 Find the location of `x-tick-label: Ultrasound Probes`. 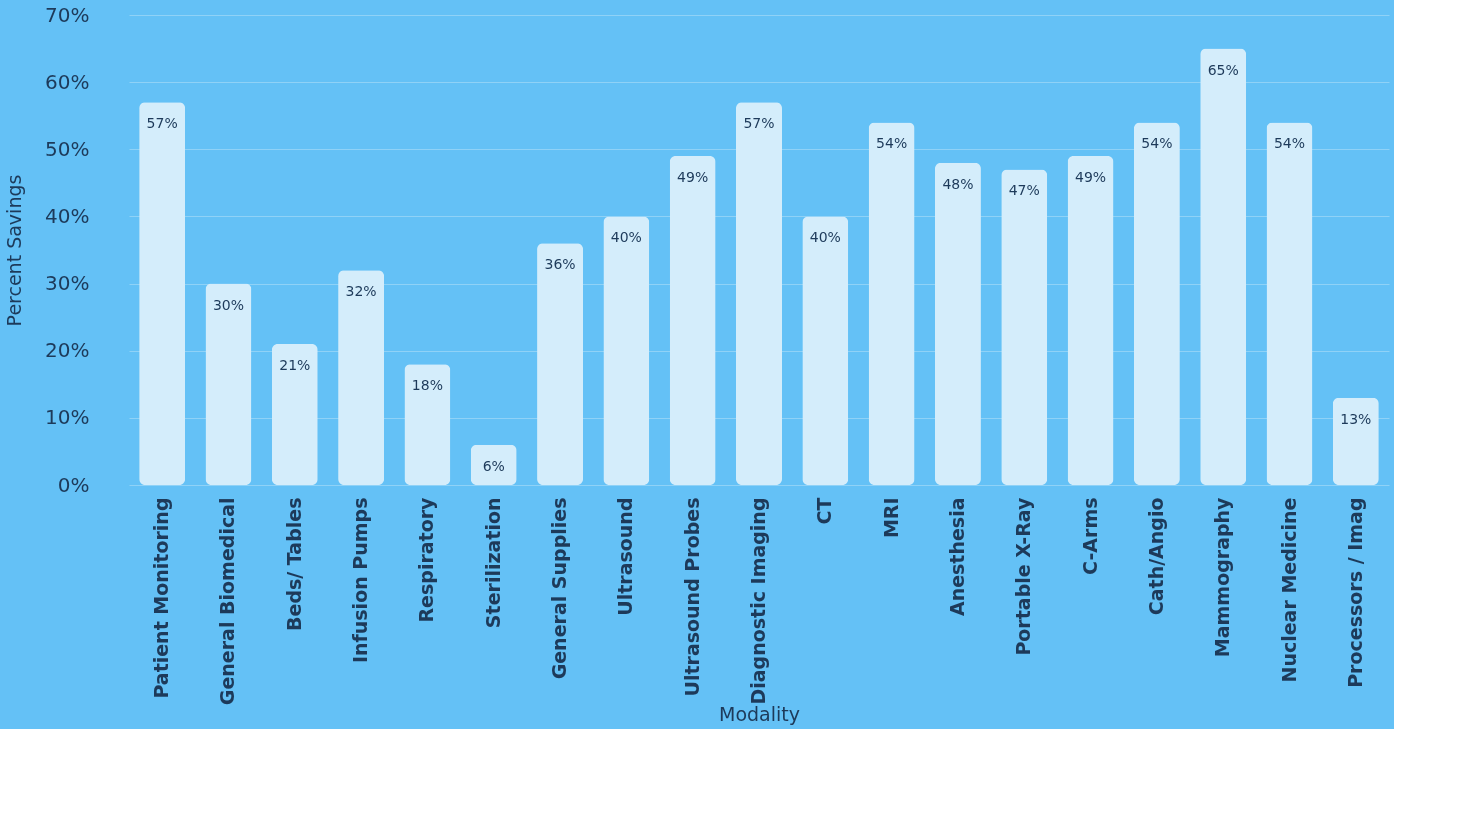

x-tick-label: Ultrasound Probes is located at coordinates (691, 597).